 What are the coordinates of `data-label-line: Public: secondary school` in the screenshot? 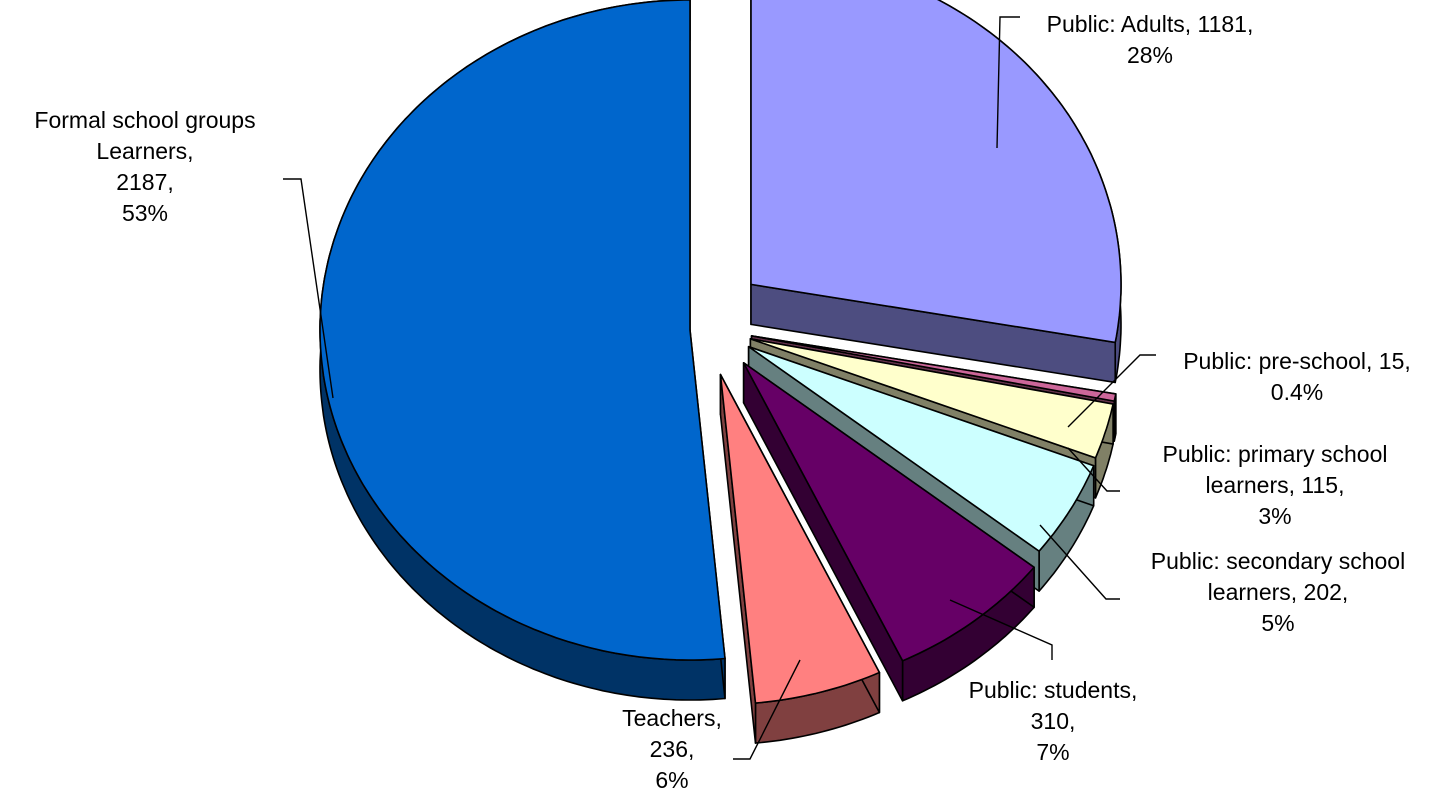 It's located at (1278, 561).